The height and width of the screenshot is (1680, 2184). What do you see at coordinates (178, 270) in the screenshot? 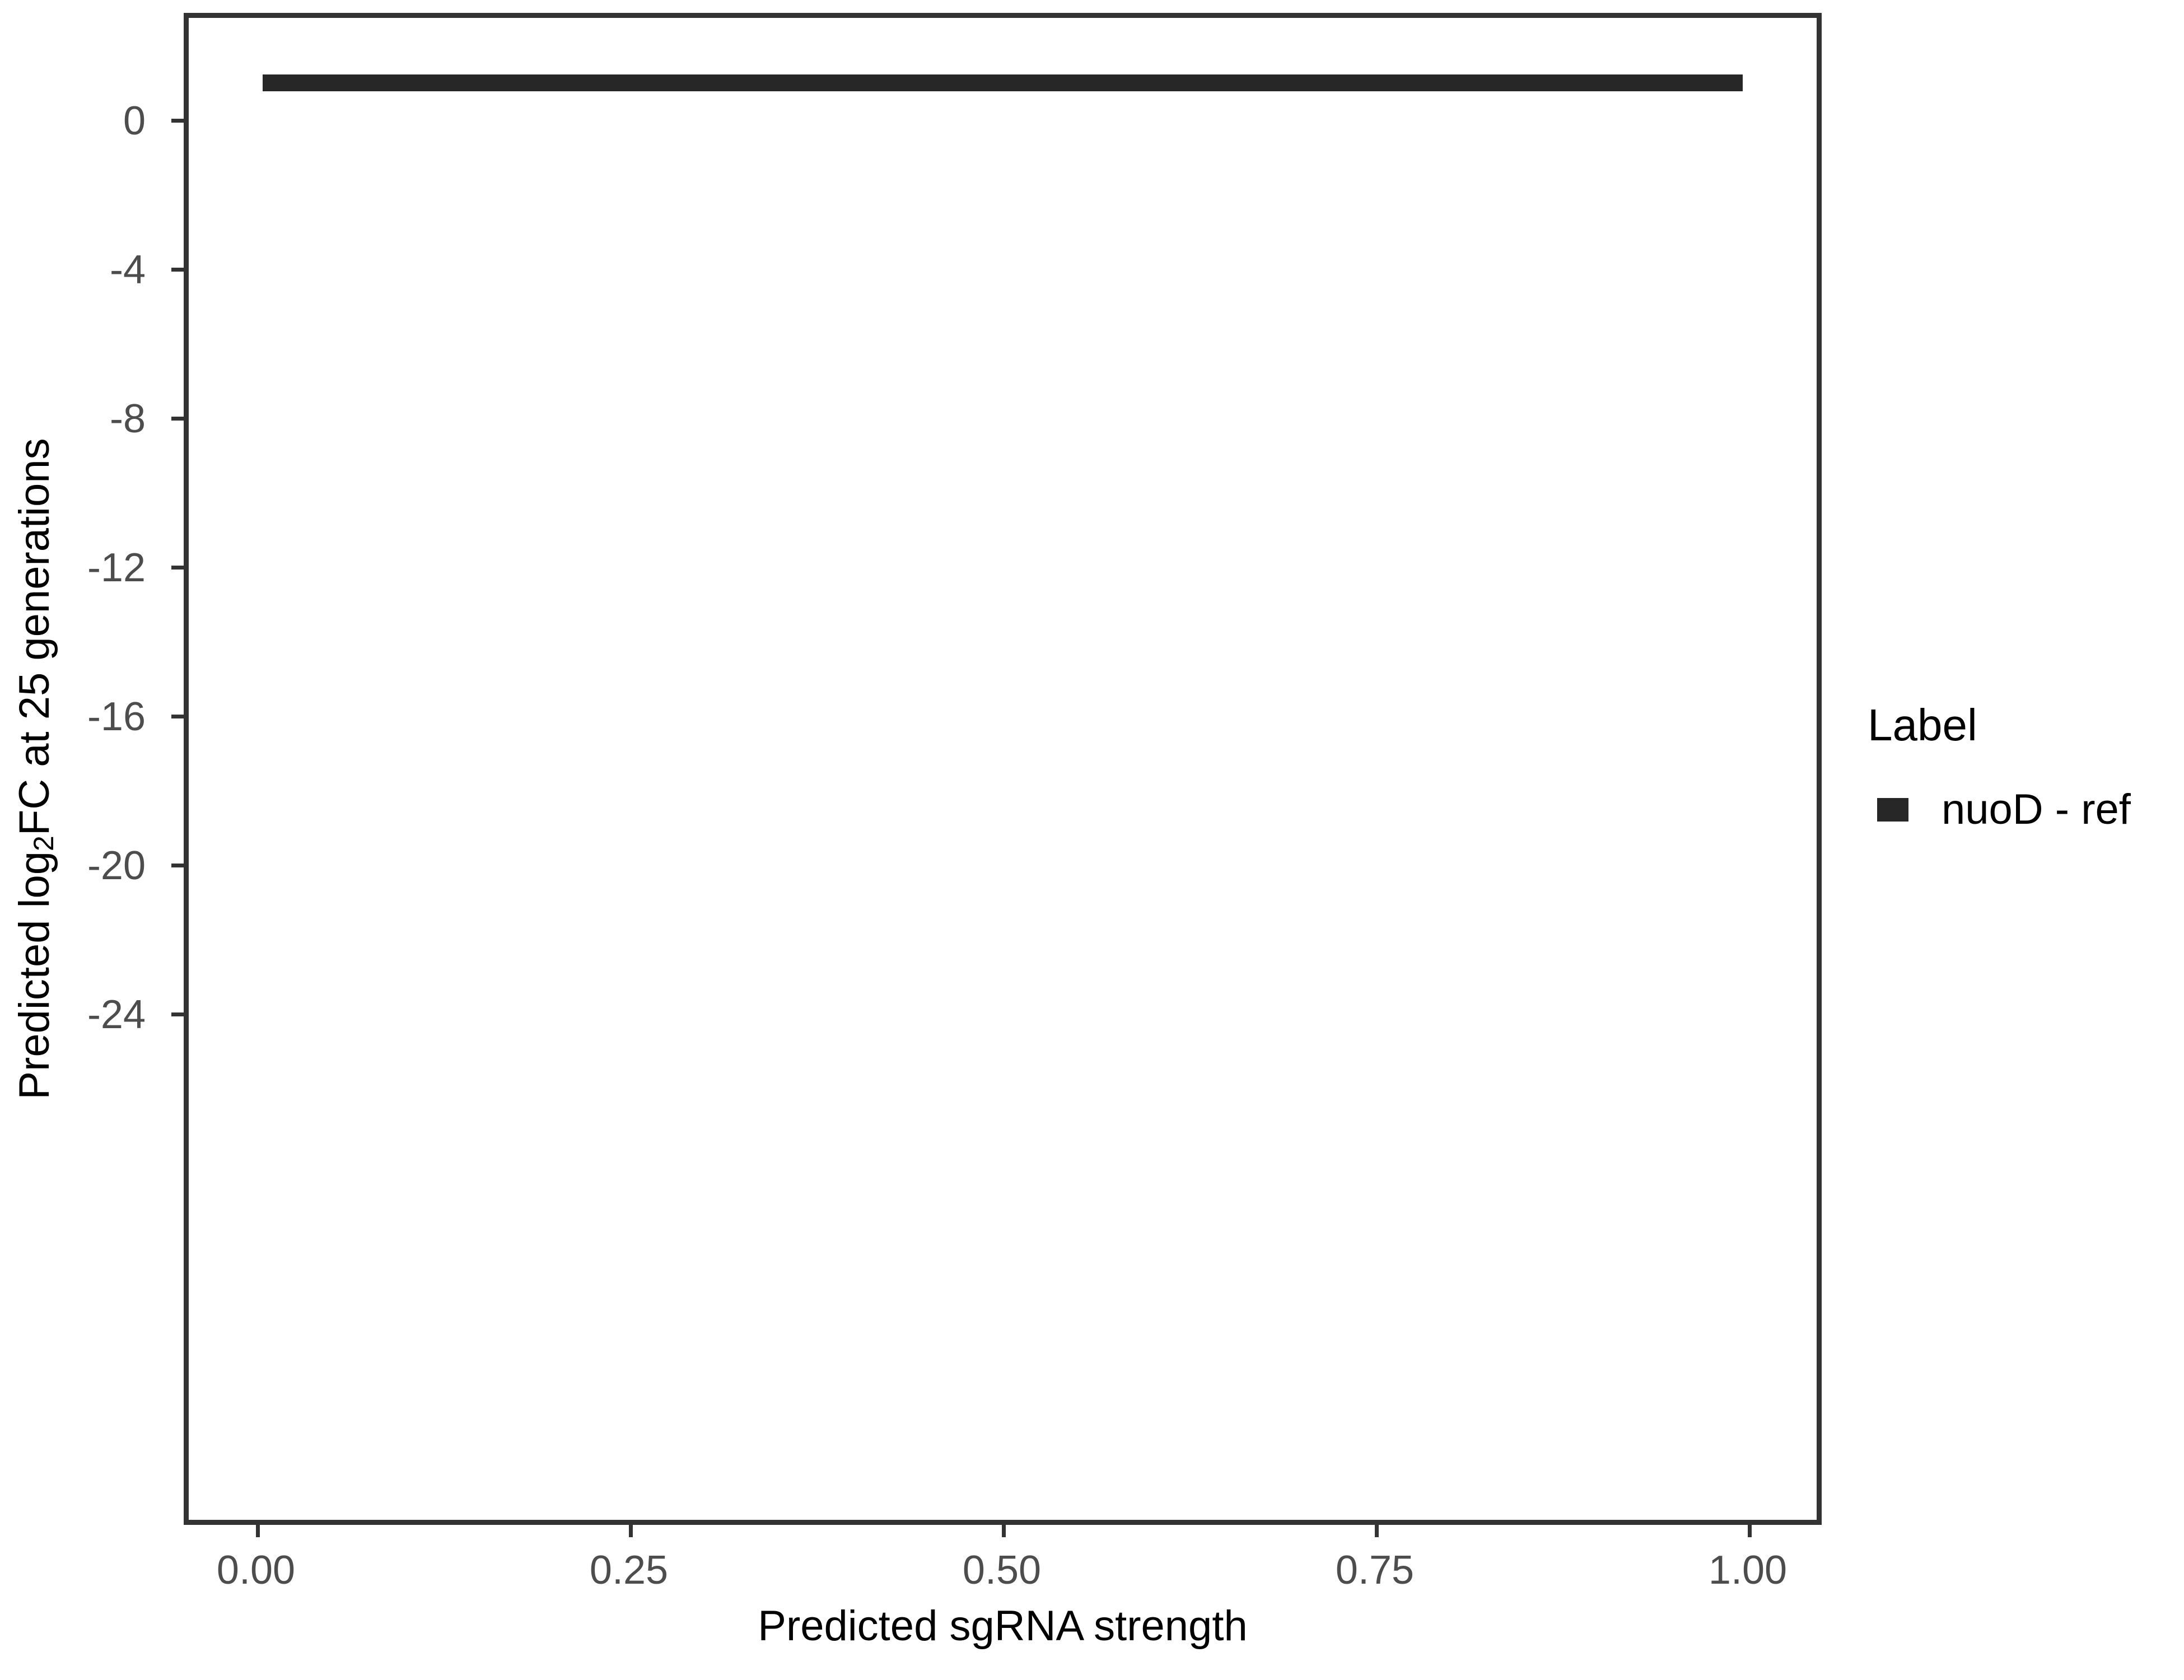
I see `y-tick-mark-neg4` at bounding box center [178, 270].